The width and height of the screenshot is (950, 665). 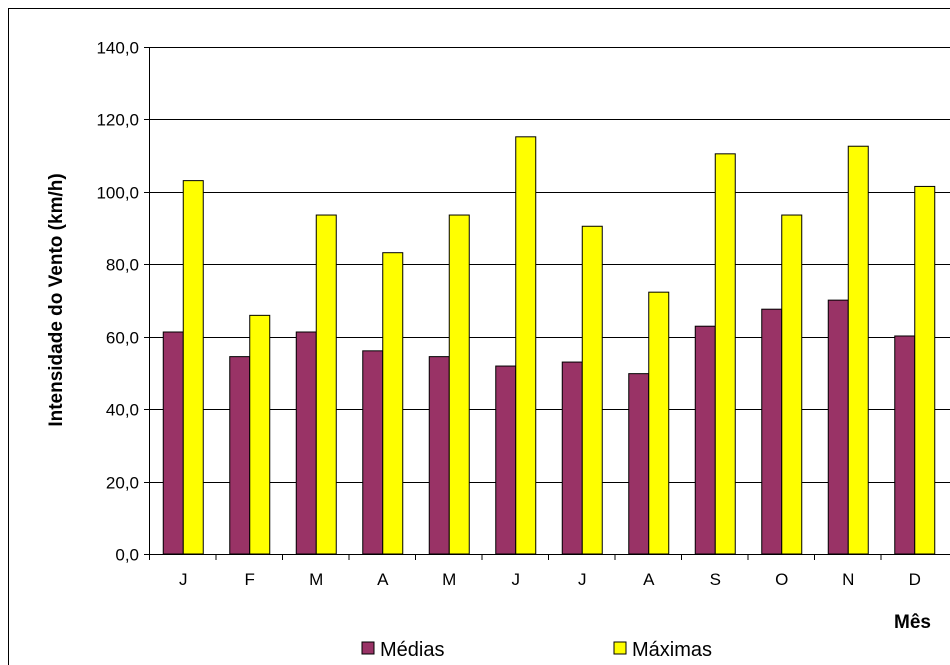 What do you see at coordinates (912, 622) in the screenshot?
I see `x-axis-title: Mês` at bounding box center [912, 622].